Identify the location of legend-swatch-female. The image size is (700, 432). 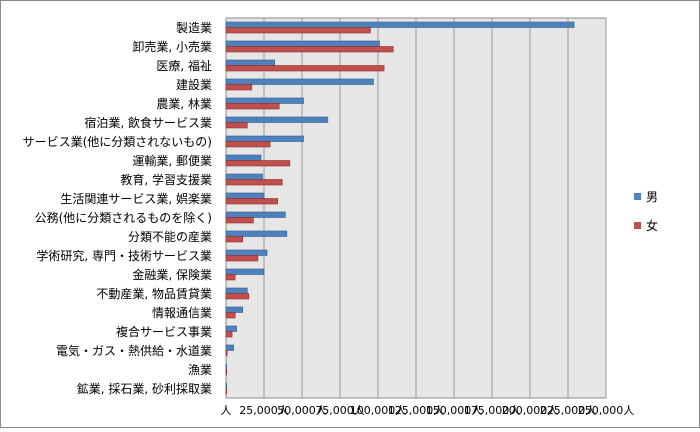
(637, 225).